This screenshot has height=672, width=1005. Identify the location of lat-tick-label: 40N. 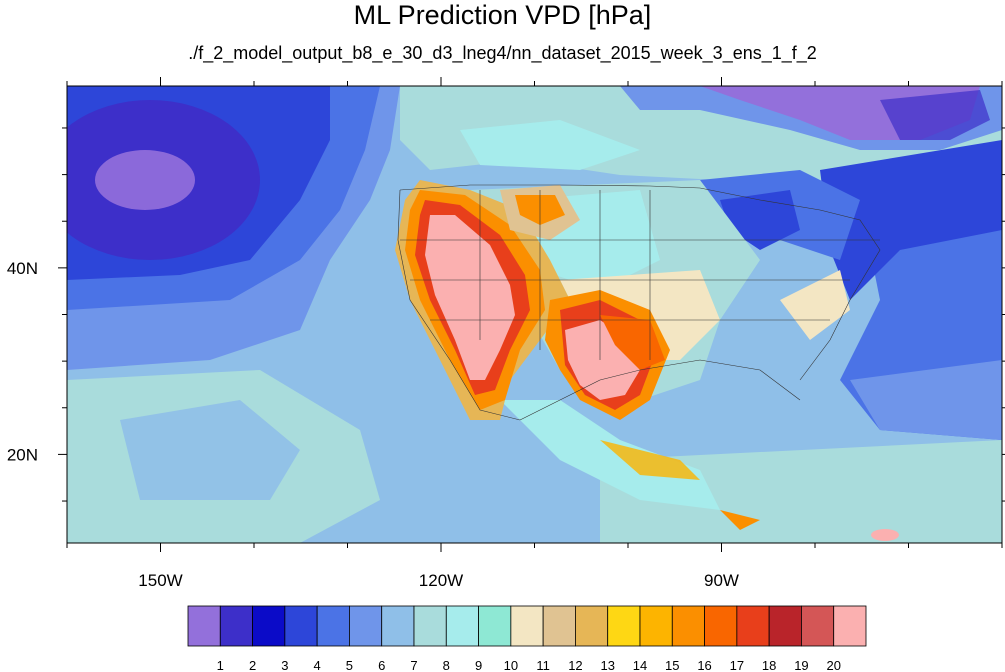
(22, 268).